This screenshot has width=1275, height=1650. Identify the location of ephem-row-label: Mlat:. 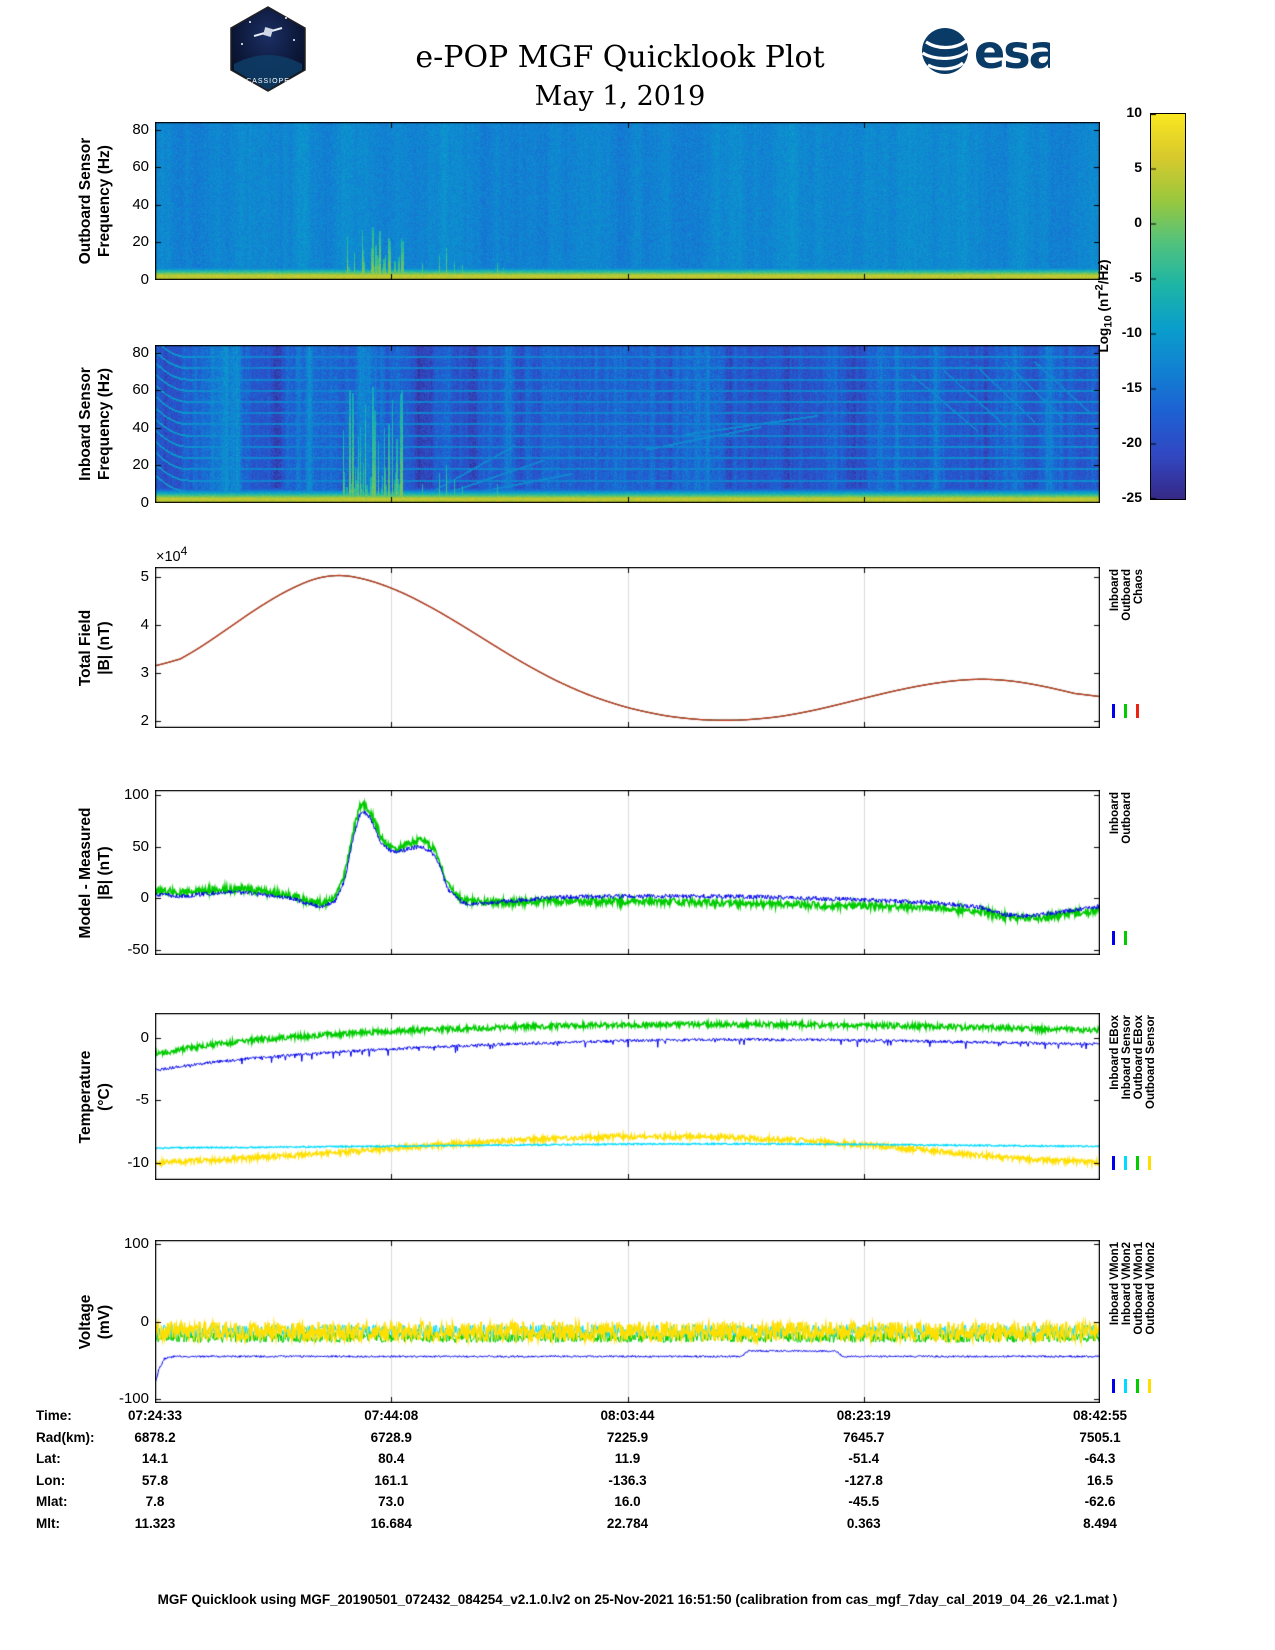
(52, 1501).